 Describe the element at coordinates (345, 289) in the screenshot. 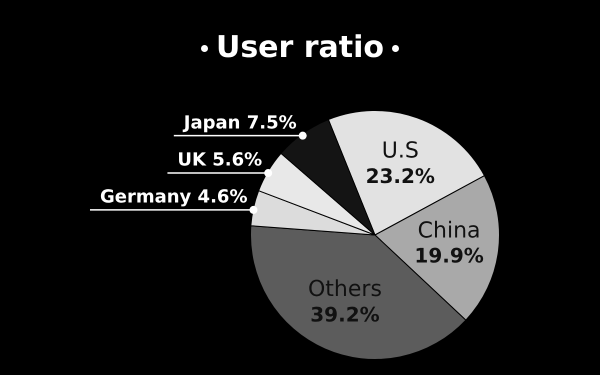

I see `slice-label: Others` at that location.